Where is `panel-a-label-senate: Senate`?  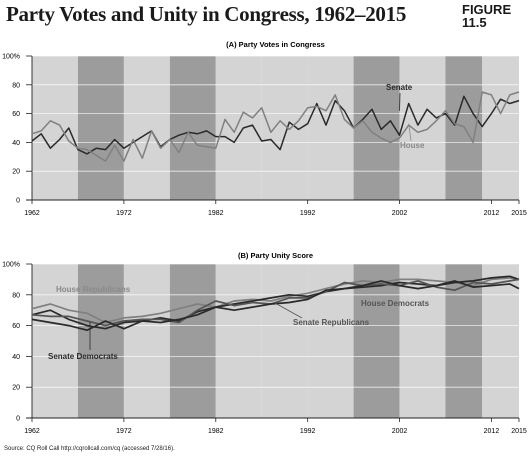
panel-a-label-senate: Senate is located at coordinates (399, 87).